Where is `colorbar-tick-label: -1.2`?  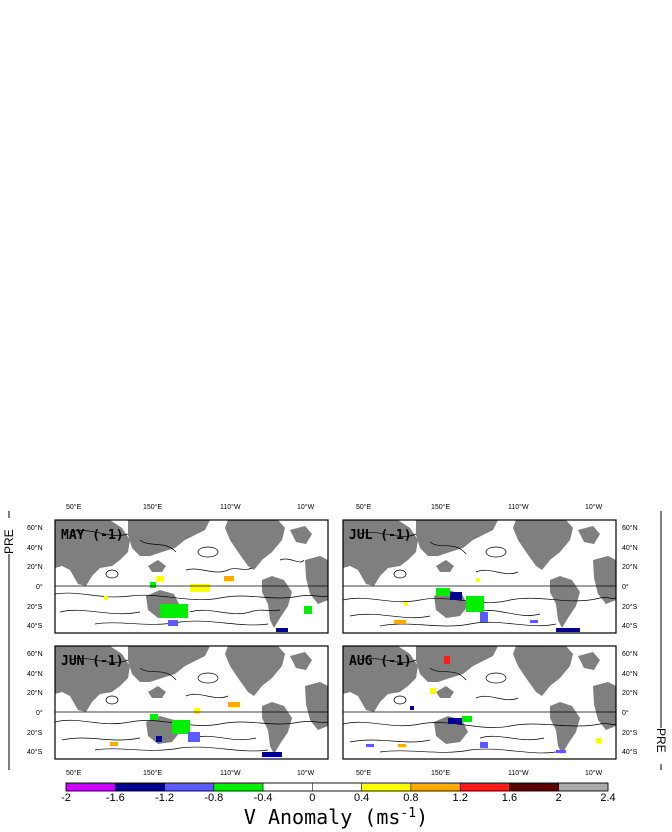
colorbar-tick-label: -1.2 is located at coordinates (164, 798).